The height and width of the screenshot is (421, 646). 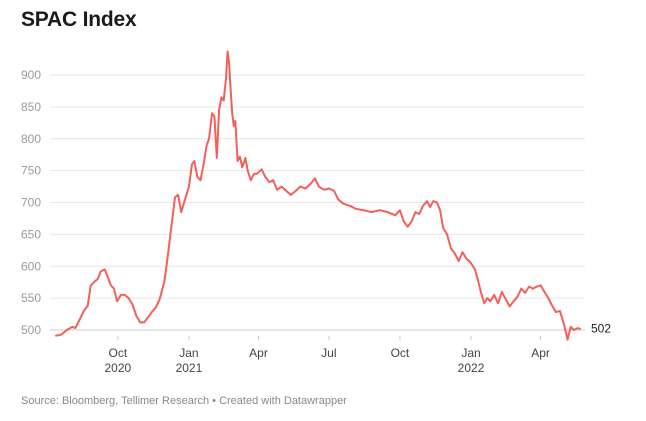 What do you see at coordinates (328, 353) in the screenshot?
I see `x-tick-label: Jul` at bounding box center [328, 353].